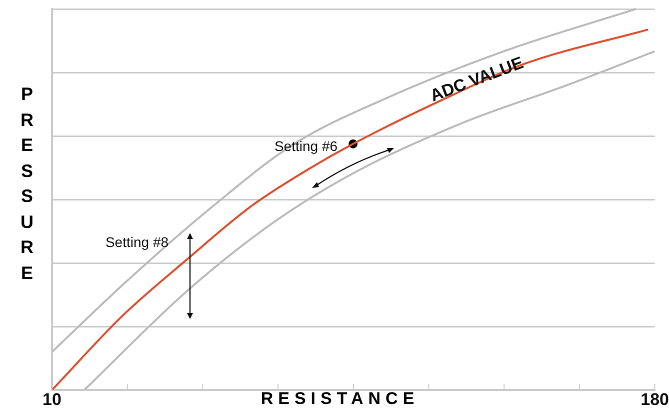  I want to click on annotation: Setting #6, so click(306, 146).